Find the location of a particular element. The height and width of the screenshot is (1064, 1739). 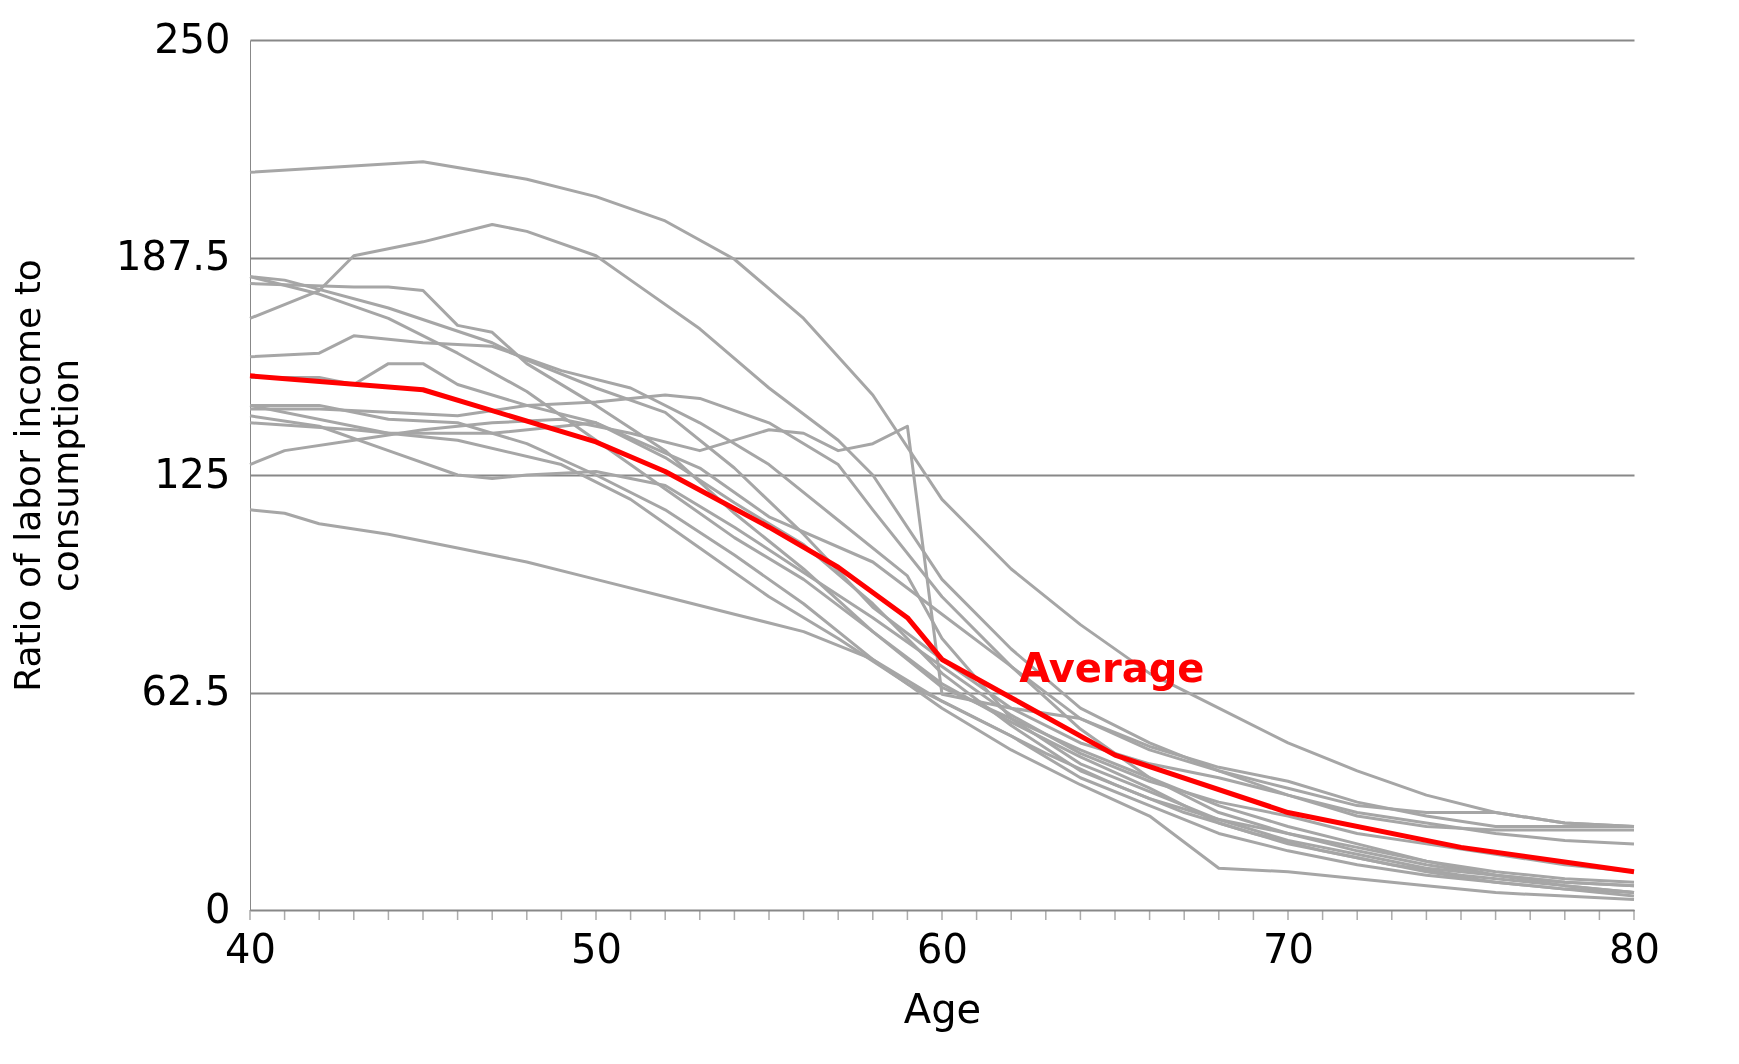

x-tick-label: 60 is located at coordinates (942, 948).